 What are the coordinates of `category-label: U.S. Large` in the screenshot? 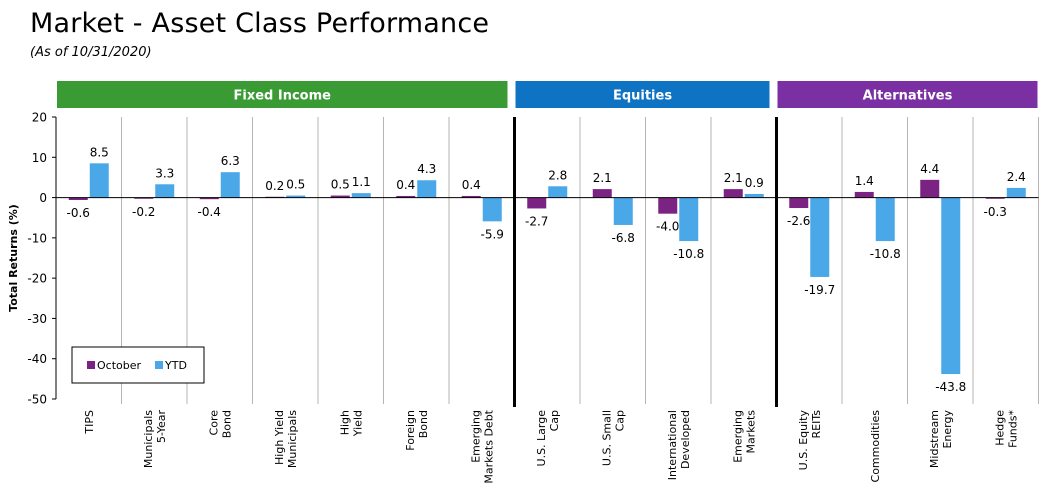 It's located at (541, 438).